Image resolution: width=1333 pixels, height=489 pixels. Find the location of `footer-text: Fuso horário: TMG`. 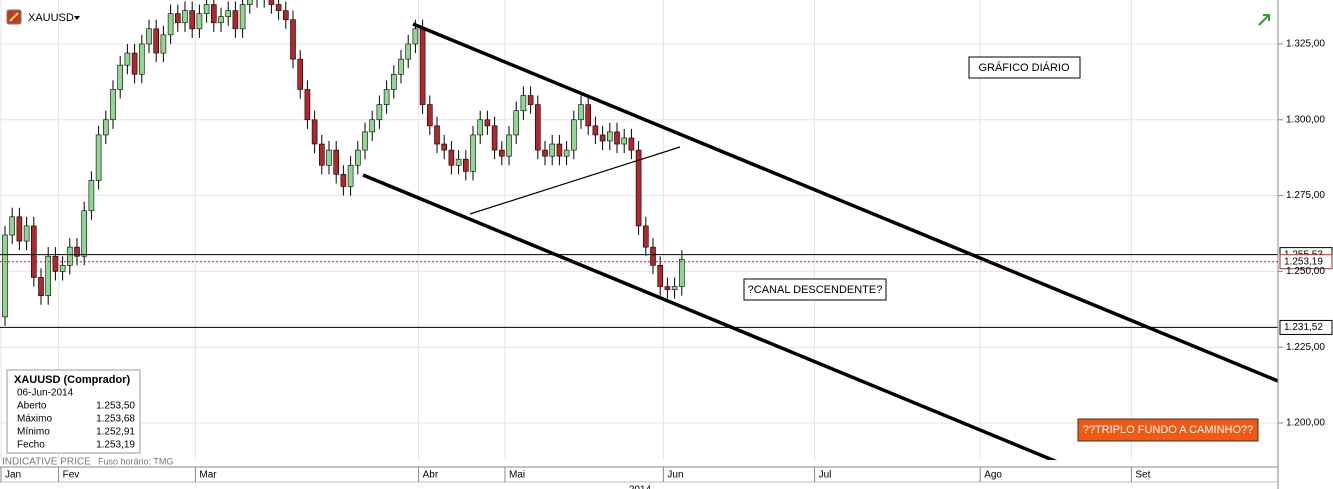

footer-text: Fuso horário: TMG is located at coordinates (135, 461).